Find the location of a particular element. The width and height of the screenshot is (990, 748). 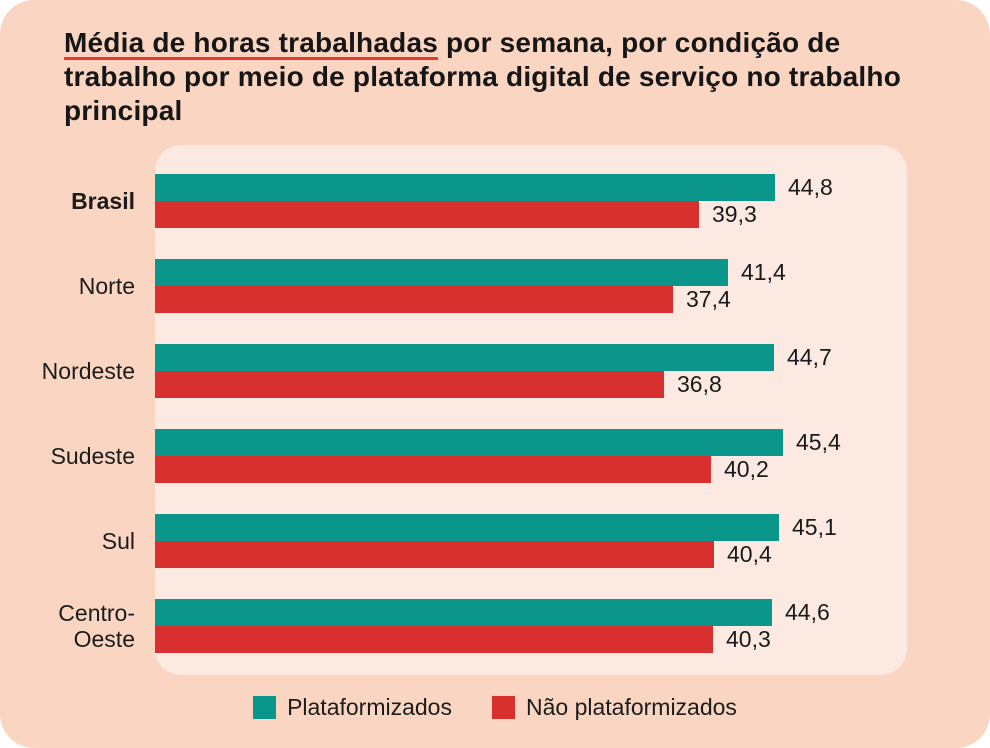

chart-row-centro-oeste: Centro-Oeste 44,6 40,3 is located at coordinates (495, 625).